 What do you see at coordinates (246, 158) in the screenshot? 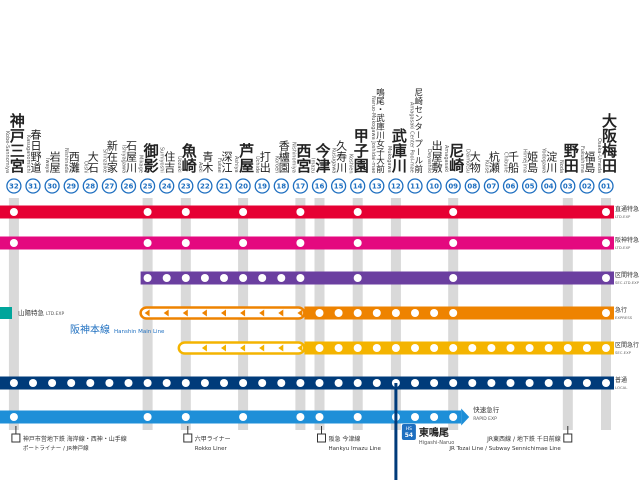
I see `station-name-ja: 芦屋` at bounding box center [246, 158].